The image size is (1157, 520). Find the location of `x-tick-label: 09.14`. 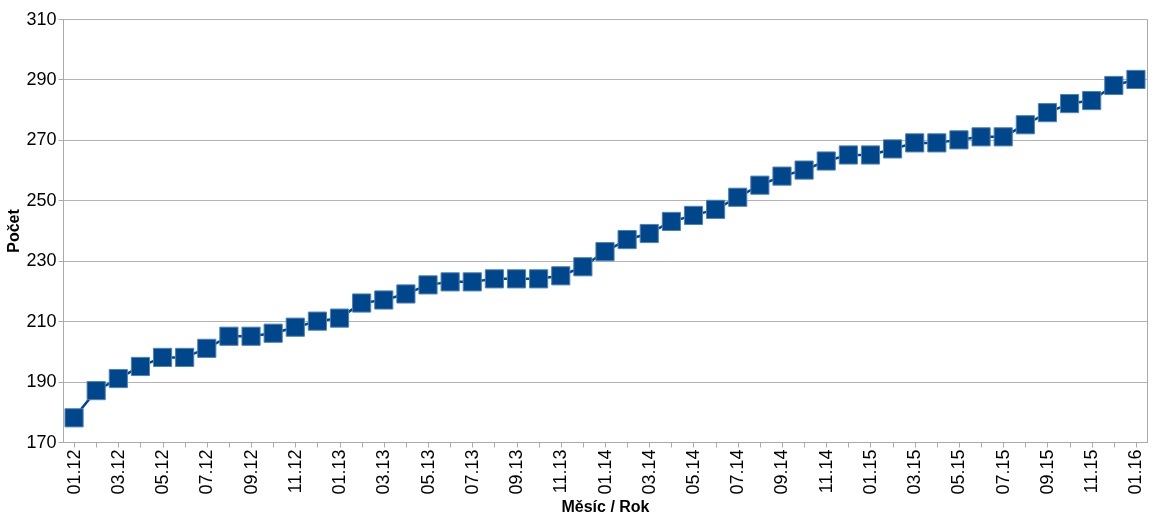

x-tick-label: 09.14 is located at coordinates (781, 472).